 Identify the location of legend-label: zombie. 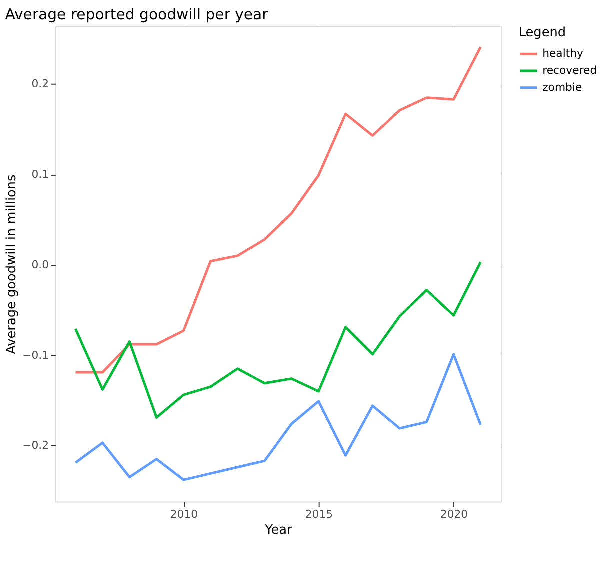
(562, 87).